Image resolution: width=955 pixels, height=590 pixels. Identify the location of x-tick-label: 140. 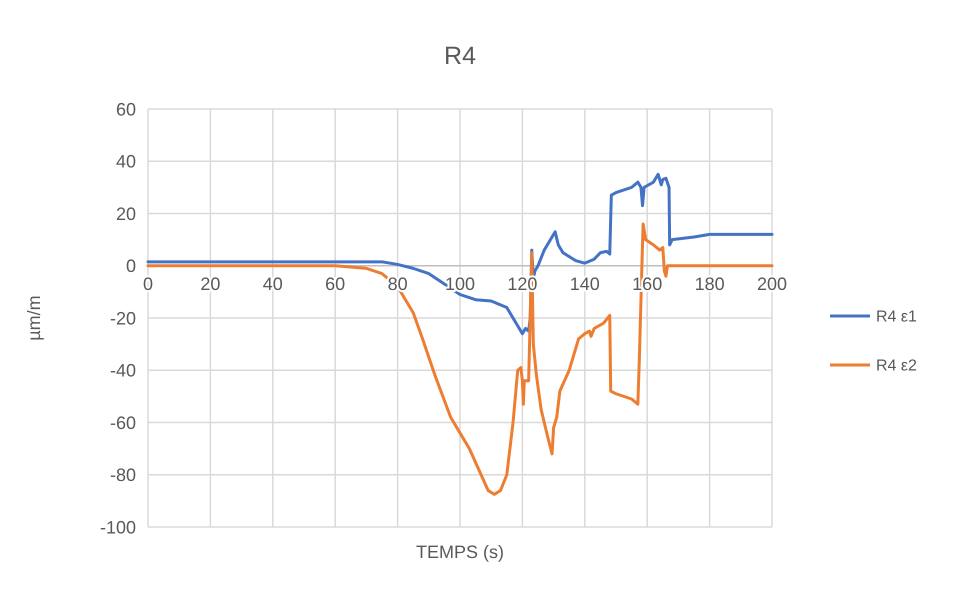
(585, 284).